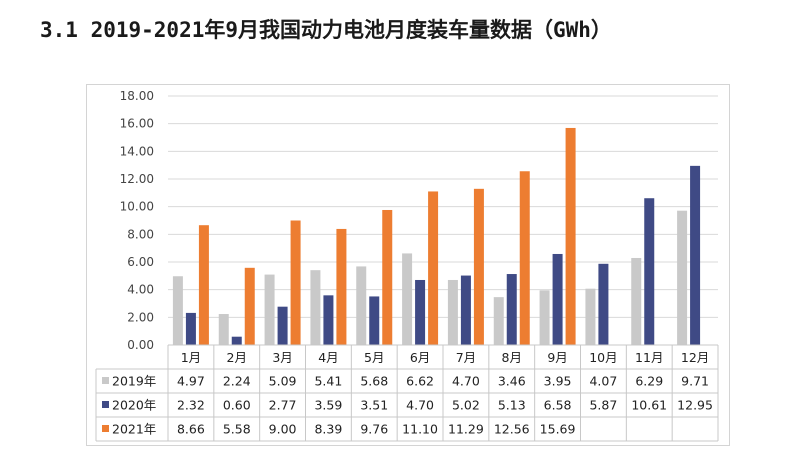 The height and width of the screenshot is (453, 810). Describe the element at coordinates (558, 429) in the screenshot. I see `data-label: 15.69` at that location.